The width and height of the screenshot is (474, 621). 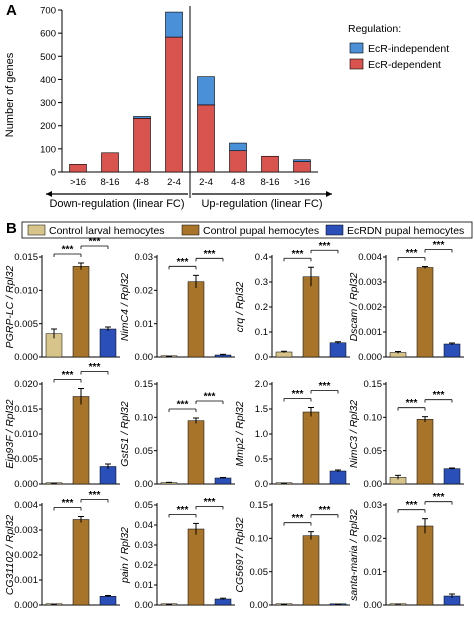 What do you see at coordinates (261, 257) in the screenshot?
I see `y-tick-label: 0.4` at bounding box center [261, 257].